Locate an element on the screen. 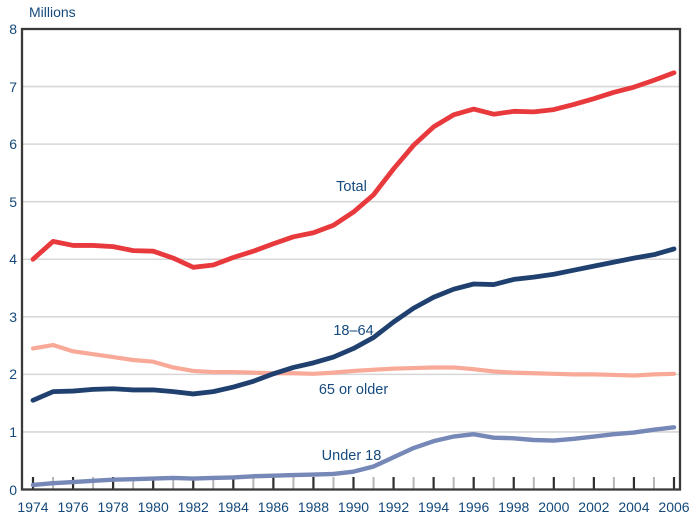  series-label-total: Total is located at coordinates (351, 186).